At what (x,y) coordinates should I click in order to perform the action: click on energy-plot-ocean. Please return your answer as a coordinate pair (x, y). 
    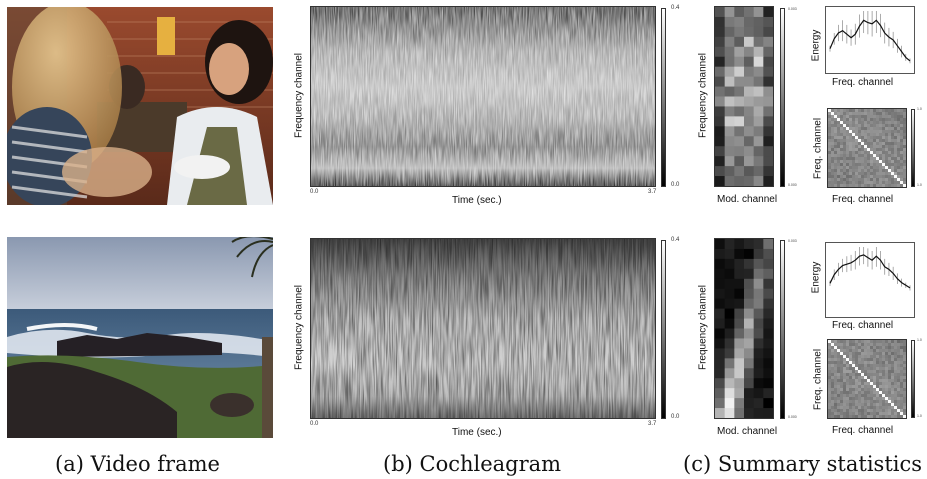
    Looking at the image, I should click on (870, 280).